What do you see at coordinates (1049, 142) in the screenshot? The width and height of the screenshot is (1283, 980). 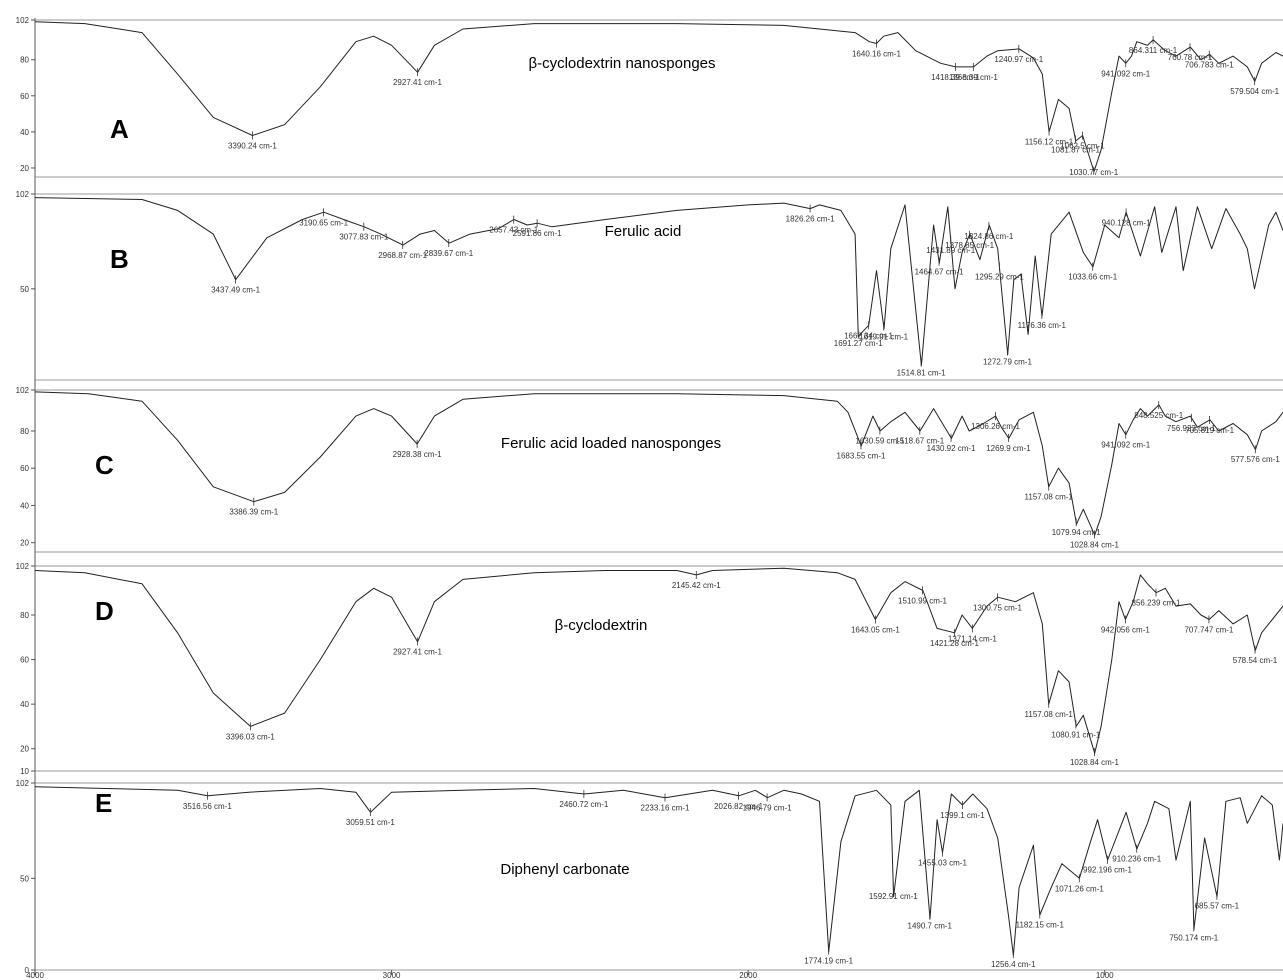 I see `peak-label: 1156.12 cm-1` at bounding box center [1049, 142].